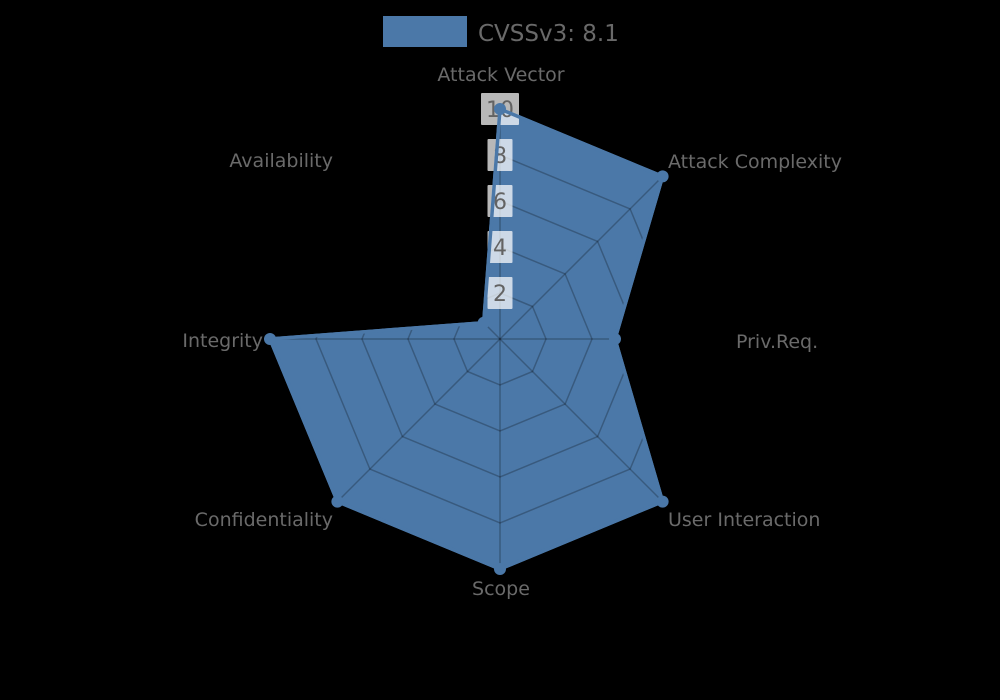 This screenshot has height=700, width=1000. Describe the element at coordinates (483, 322) in the screenshot. I see `data-point-availability` at that location.